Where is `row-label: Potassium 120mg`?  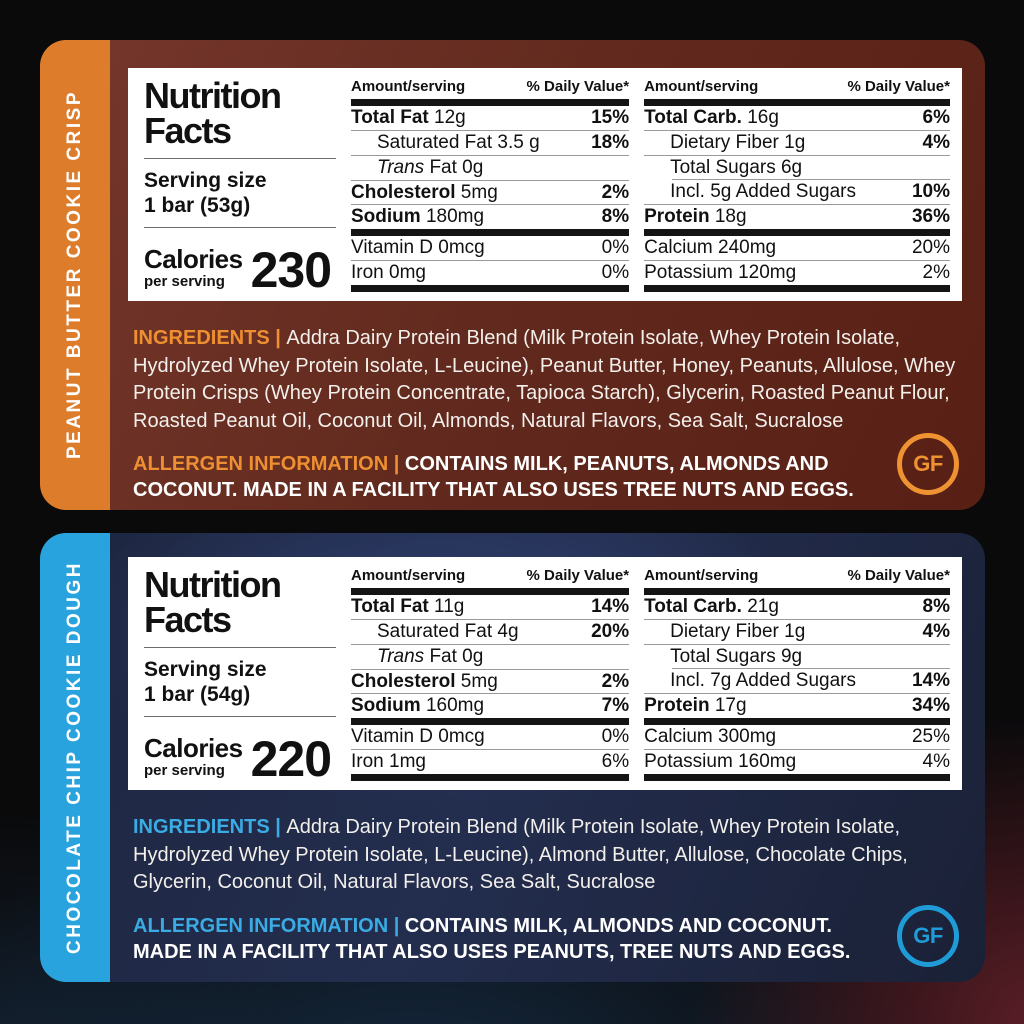 row-label: Potassium 120mg is located at coordinates (720, 272).